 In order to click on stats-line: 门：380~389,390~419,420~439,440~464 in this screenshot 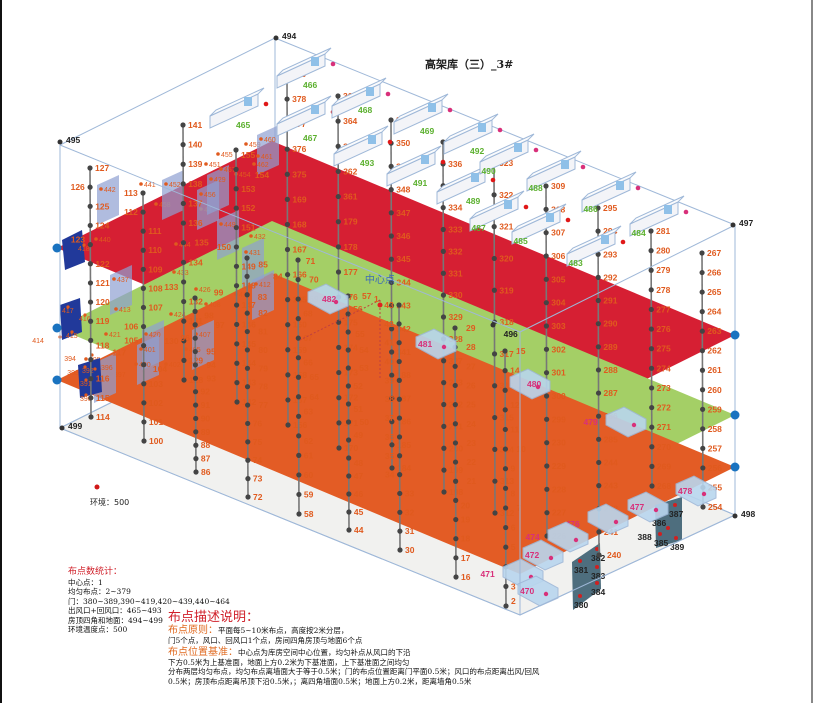, I will do `click(149, 601)`.